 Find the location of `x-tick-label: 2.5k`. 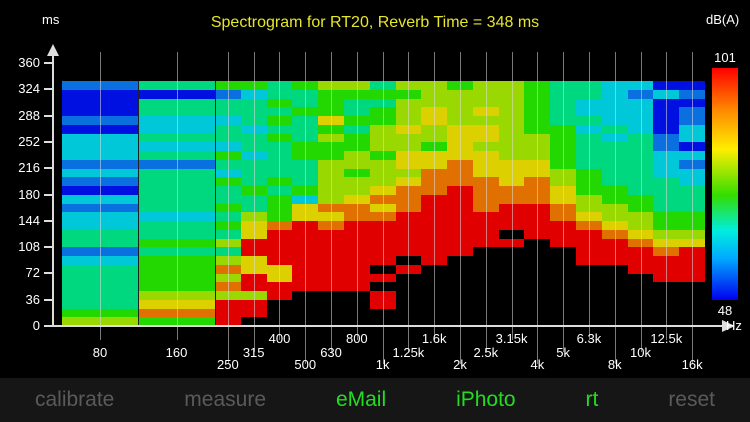

x-tick-label: 2.5k is located at coordinates (486, 352).